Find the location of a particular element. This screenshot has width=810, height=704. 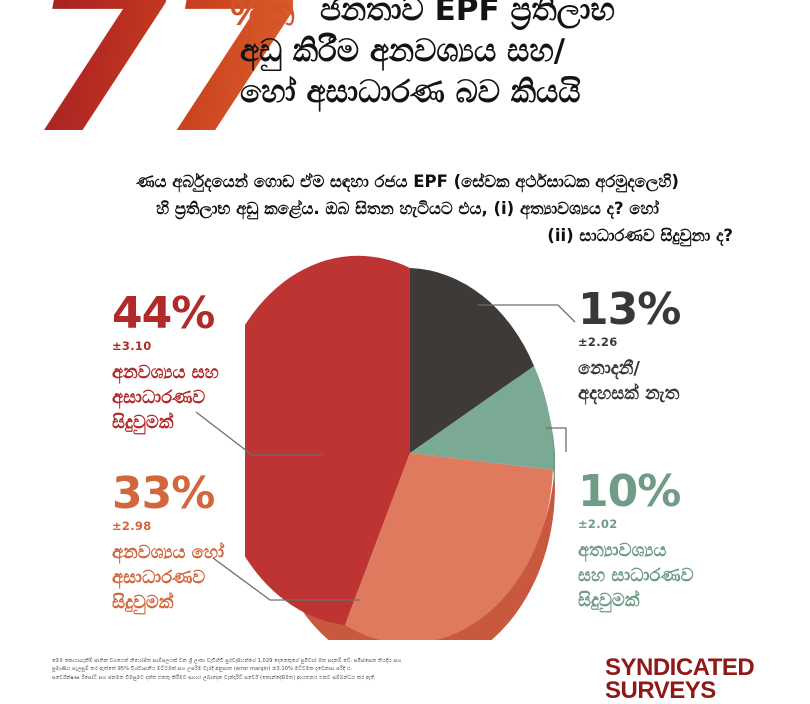

callout-10-margin-of-error: ±2.02 is located at coordinates (598, 524).